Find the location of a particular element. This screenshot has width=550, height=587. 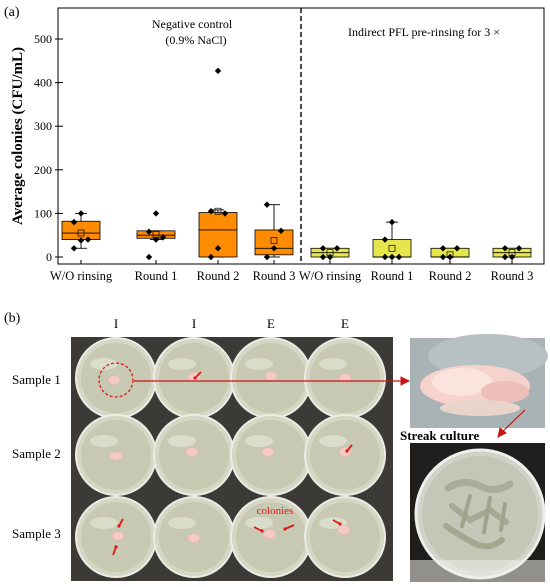

y-tick-label: 300 is located at coordinates (43, 126).